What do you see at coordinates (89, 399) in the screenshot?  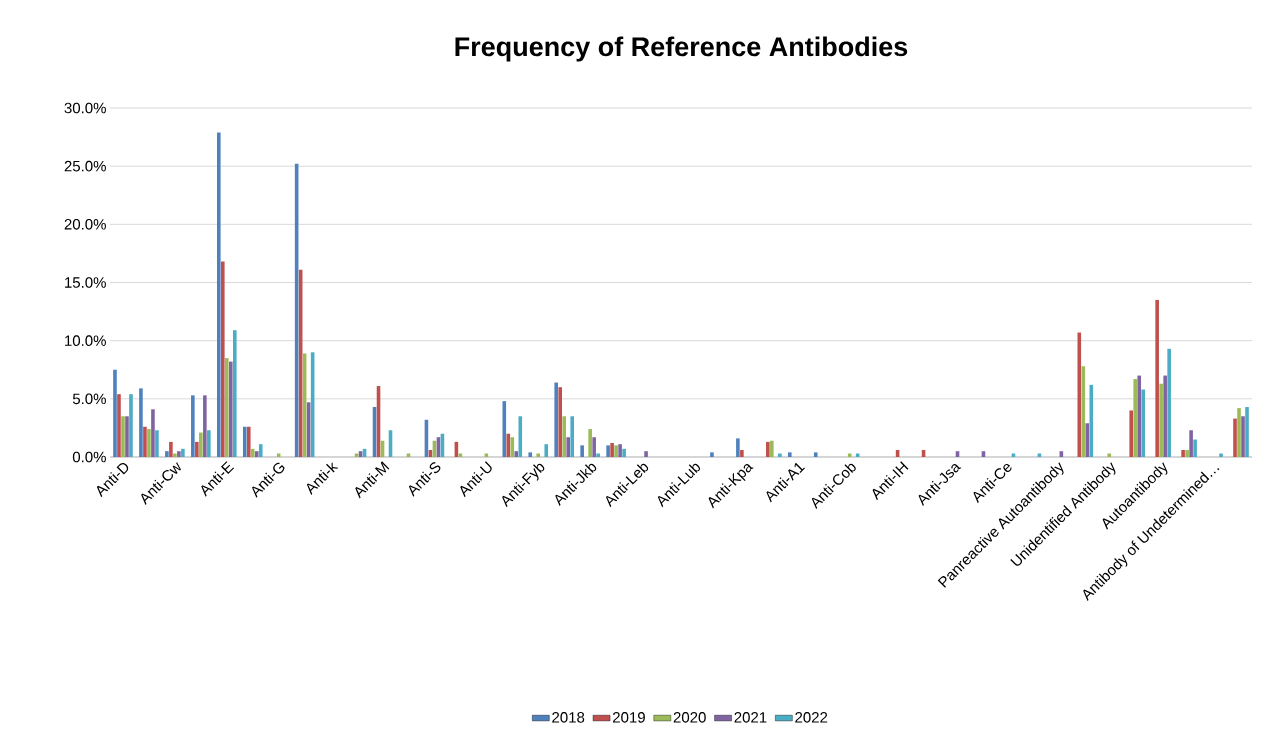 I see `y-tick-label: 5.0%` at bounding box center [89, 399].